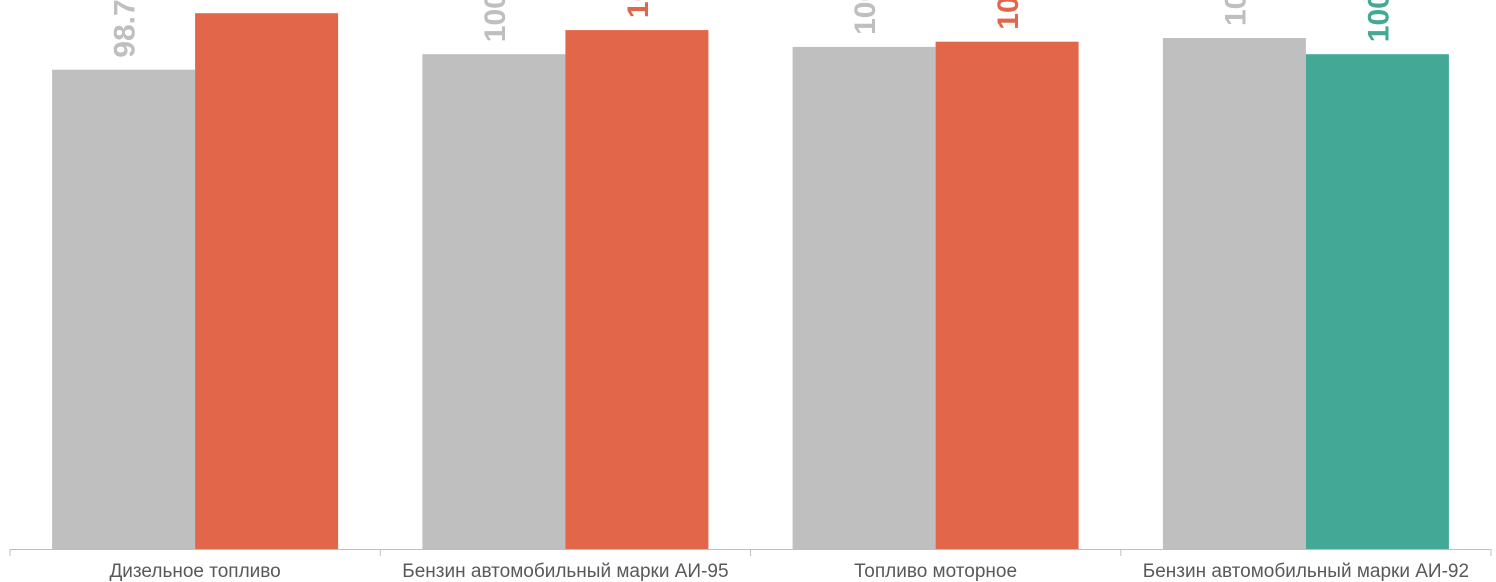  What do you see at coordinates (268, 0) in the screenshot?
I see `value-label-1-2: 103.32` at bounding box center [268, 0].